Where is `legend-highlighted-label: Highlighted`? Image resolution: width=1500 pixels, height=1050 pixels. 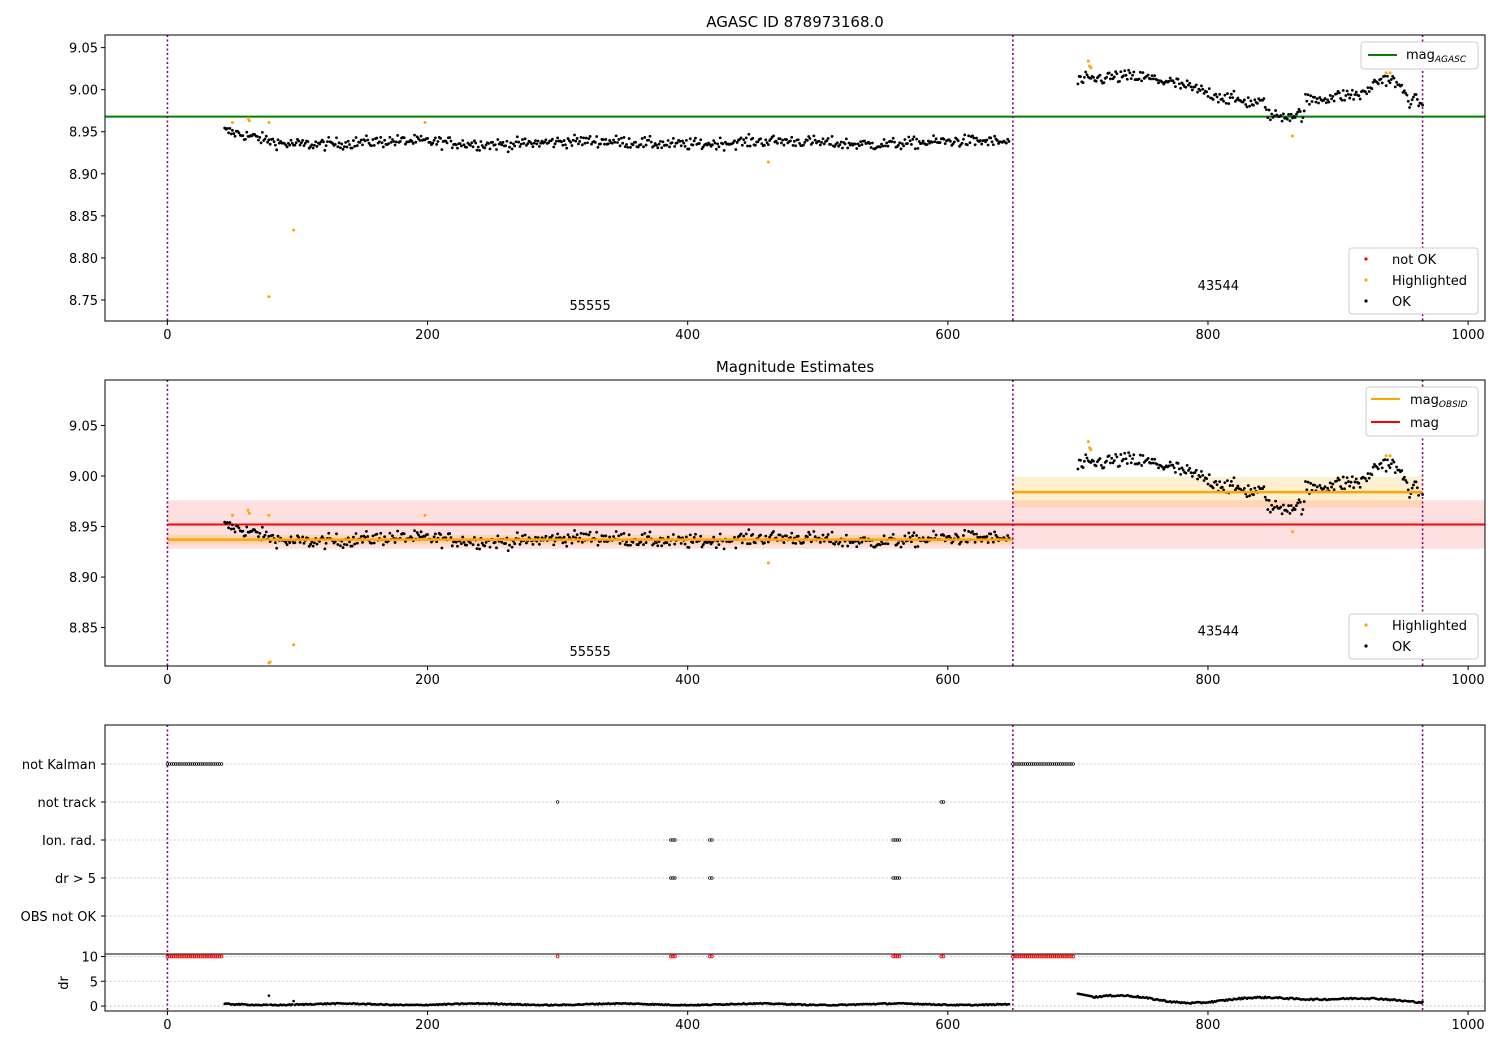
legend-highlighted-label: Highlighted is located at coordinates (1429, 281).